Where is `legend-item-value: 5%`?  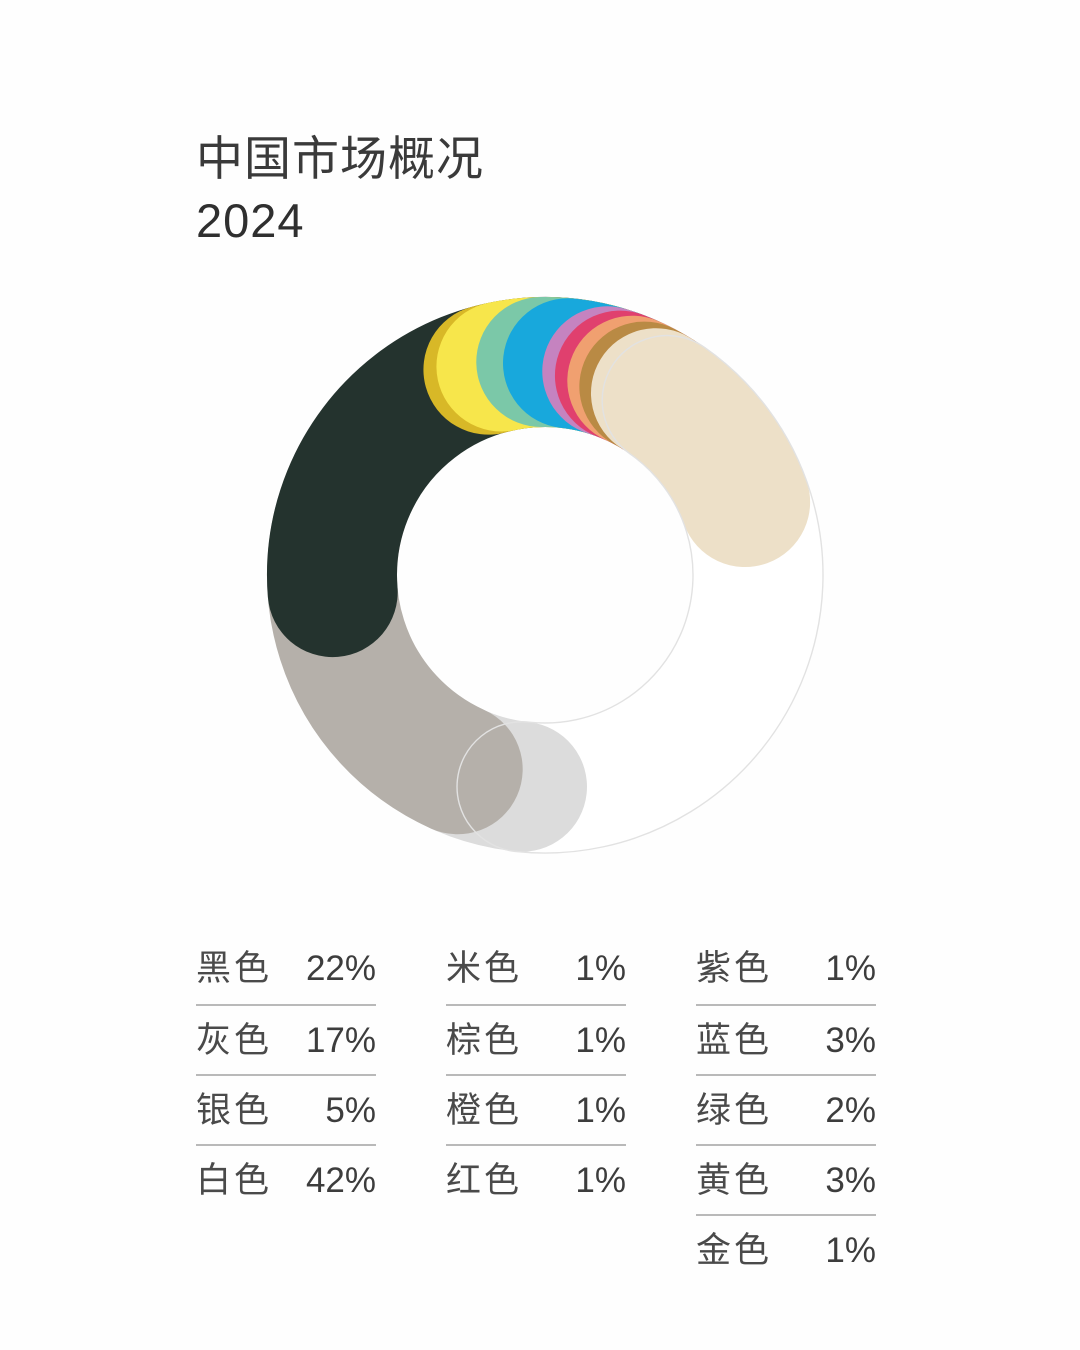
legend-item-value: 5% is located at coordinates (350, 1110).